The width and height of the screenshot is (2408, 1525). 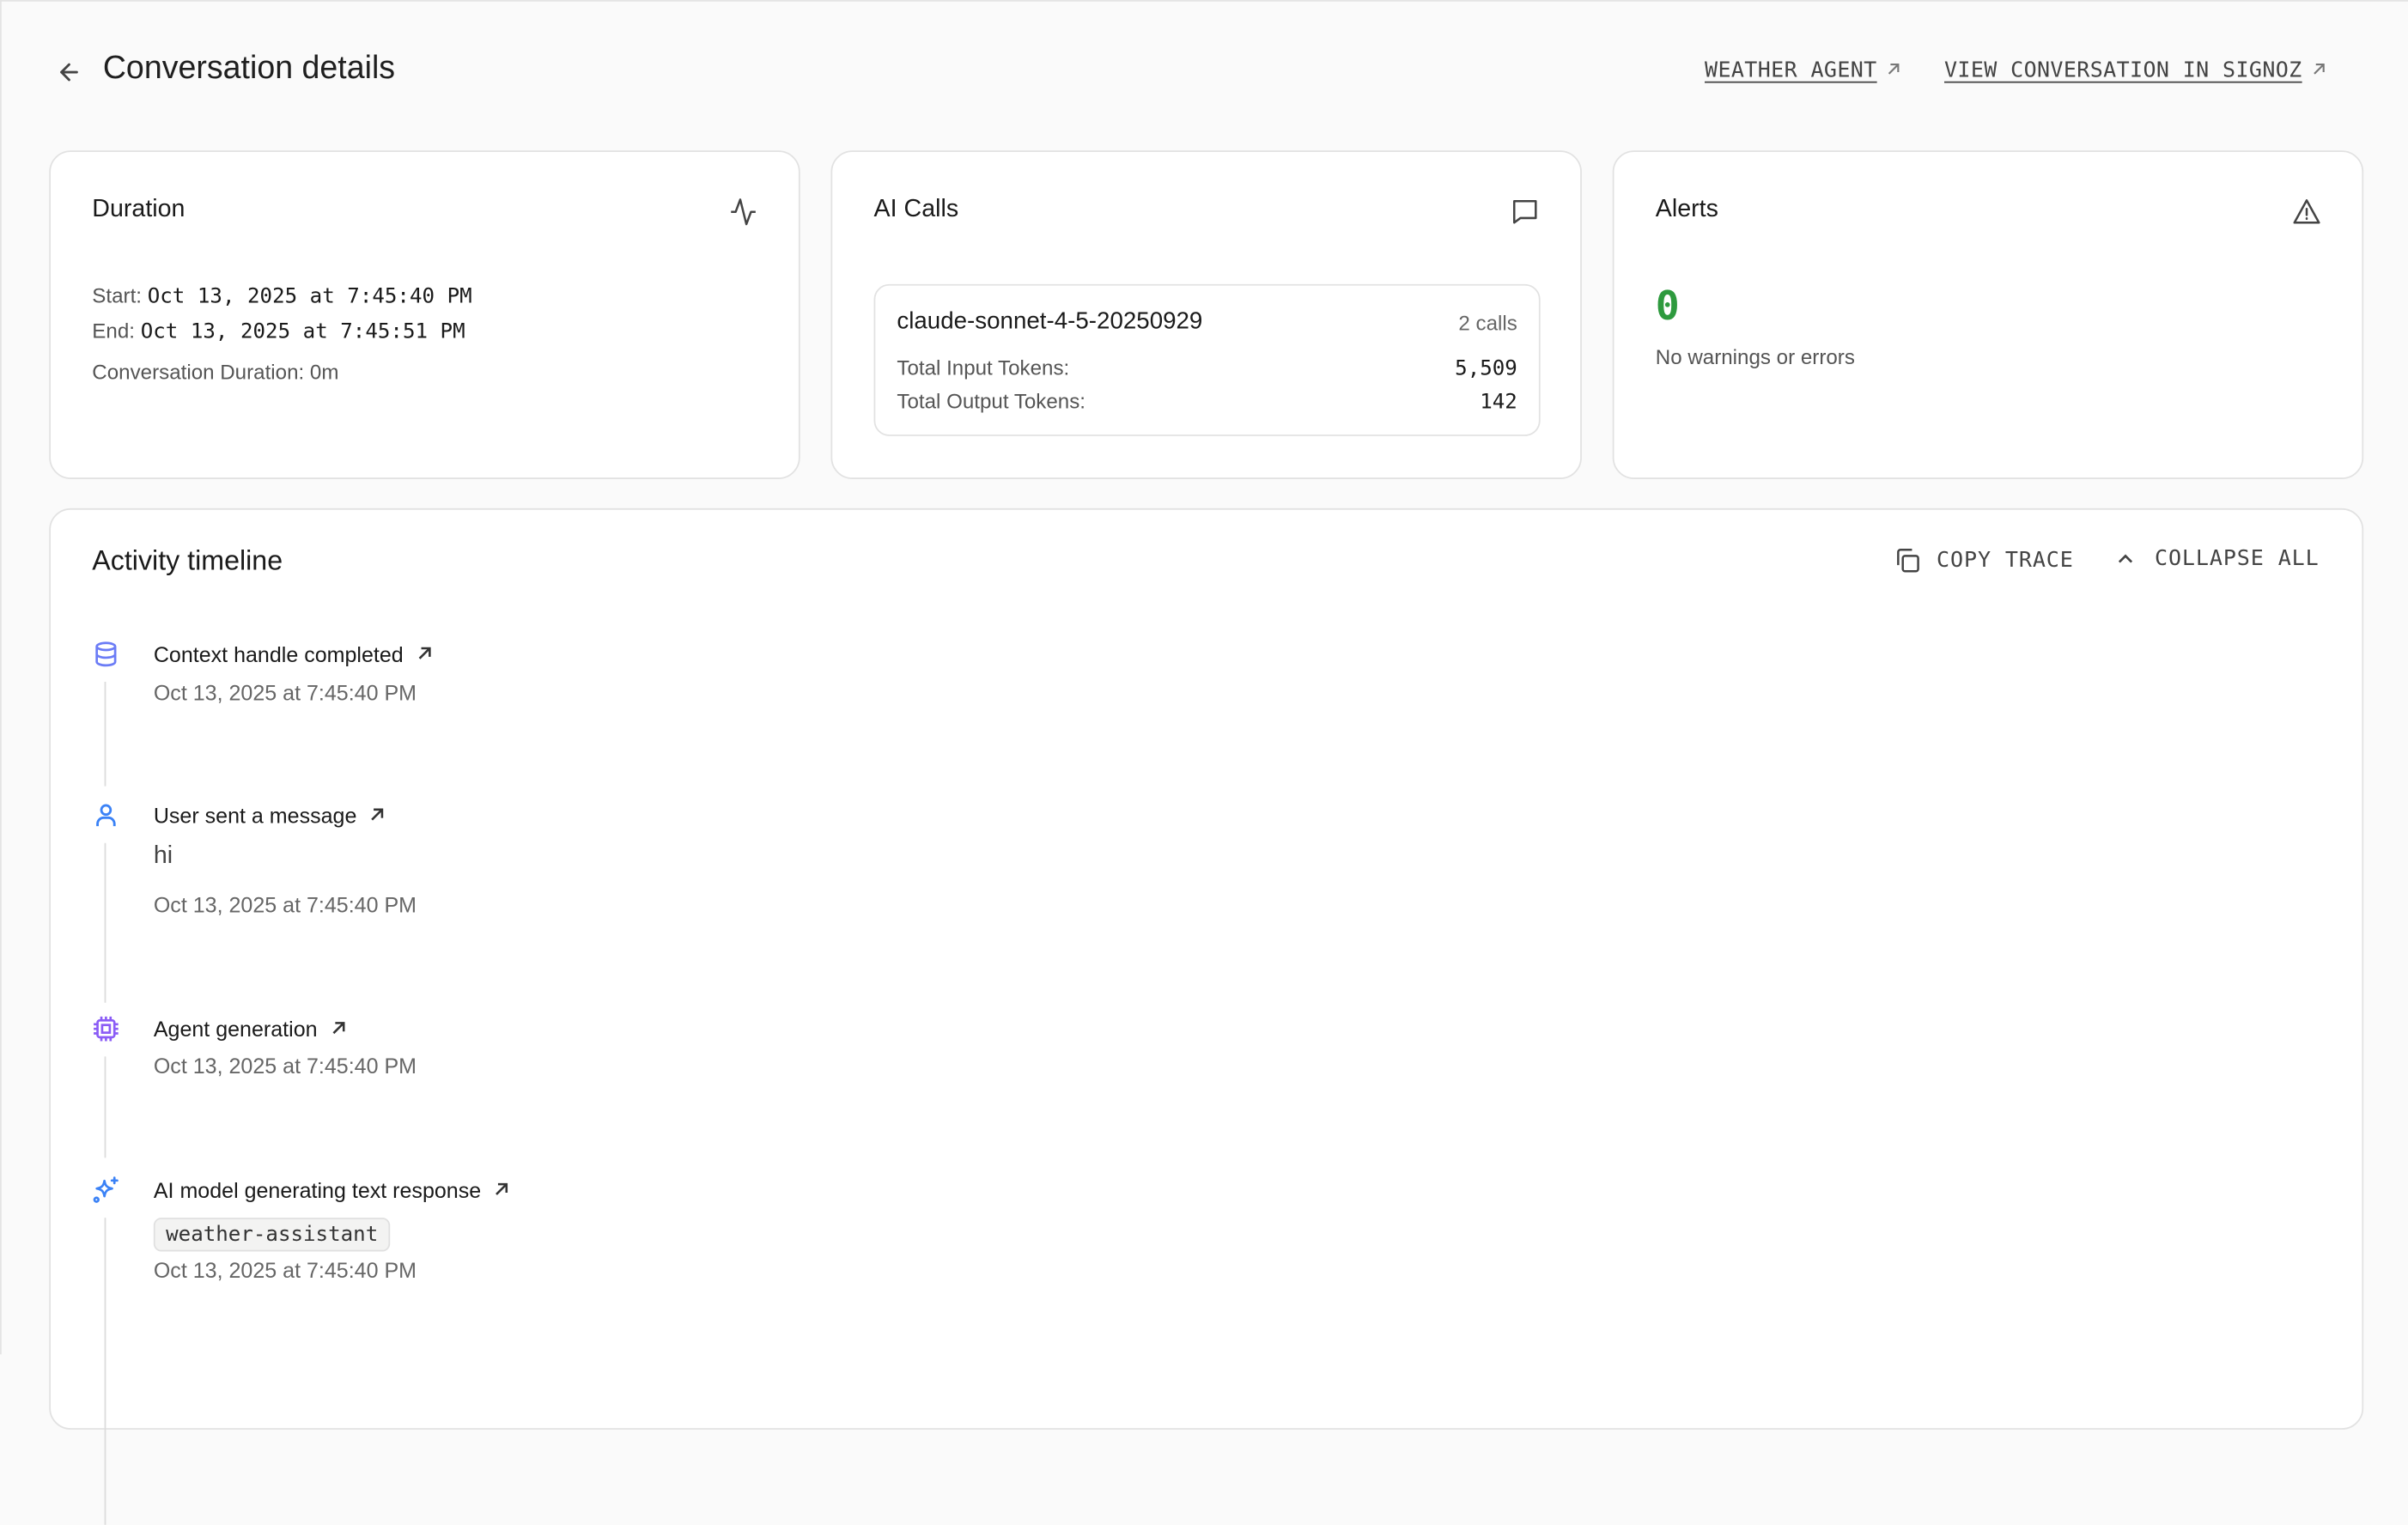 What do you see at coordinates (278, 654) in the screenshot?
I see `timeline-item-title-text: Context handle completed` at bounding box center [278, 654].